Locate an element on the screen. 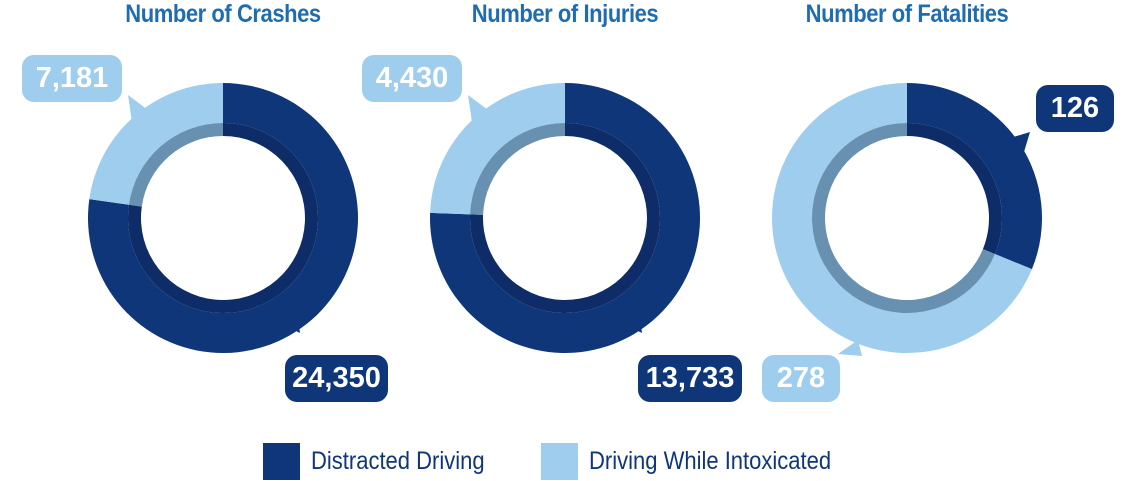  label-injuries-intoxicated: 4,430 is located at coordinates (412, 78).